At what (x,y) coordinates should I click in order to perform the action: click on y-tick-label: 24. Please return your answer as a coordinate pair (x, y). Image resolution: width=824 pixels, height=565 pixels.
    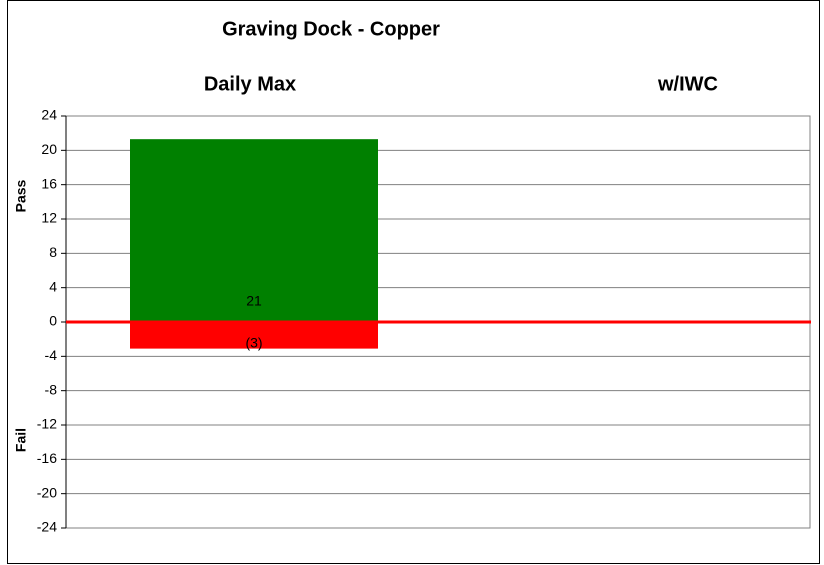
    Looking at the image, I should click on (49, 115).